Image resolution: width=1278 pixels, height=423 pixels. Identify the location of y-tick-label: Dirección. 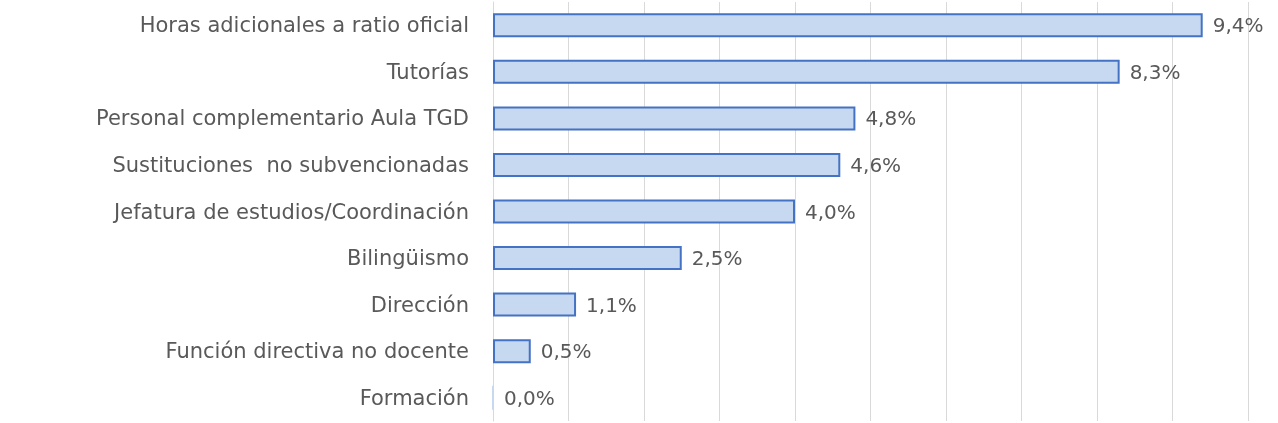
(419, 304).